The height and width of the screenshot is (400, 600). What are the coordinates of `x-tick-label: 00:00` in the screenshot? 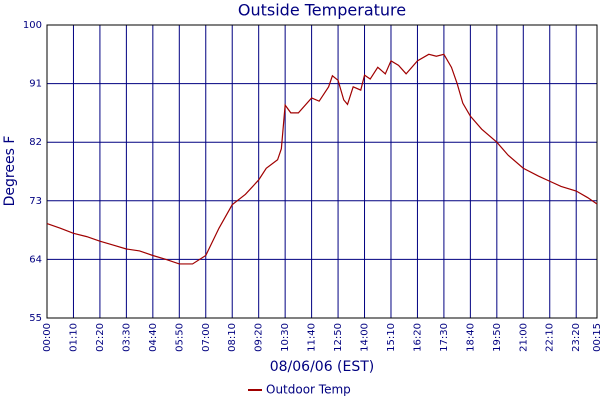 It's located at (47, 337).